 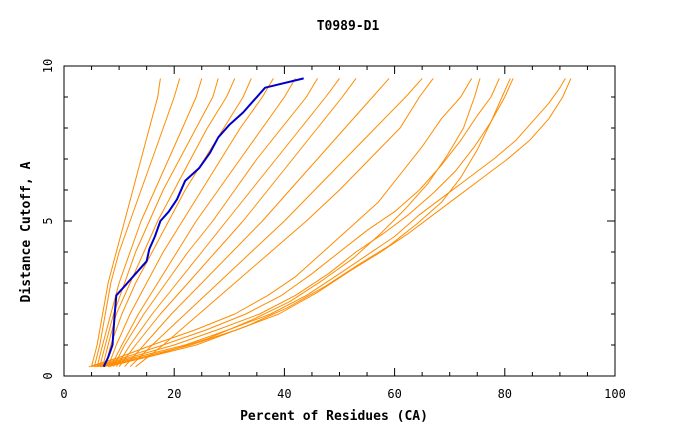 I want to click on x-tick-label: 100, so click(x=615, y=394).